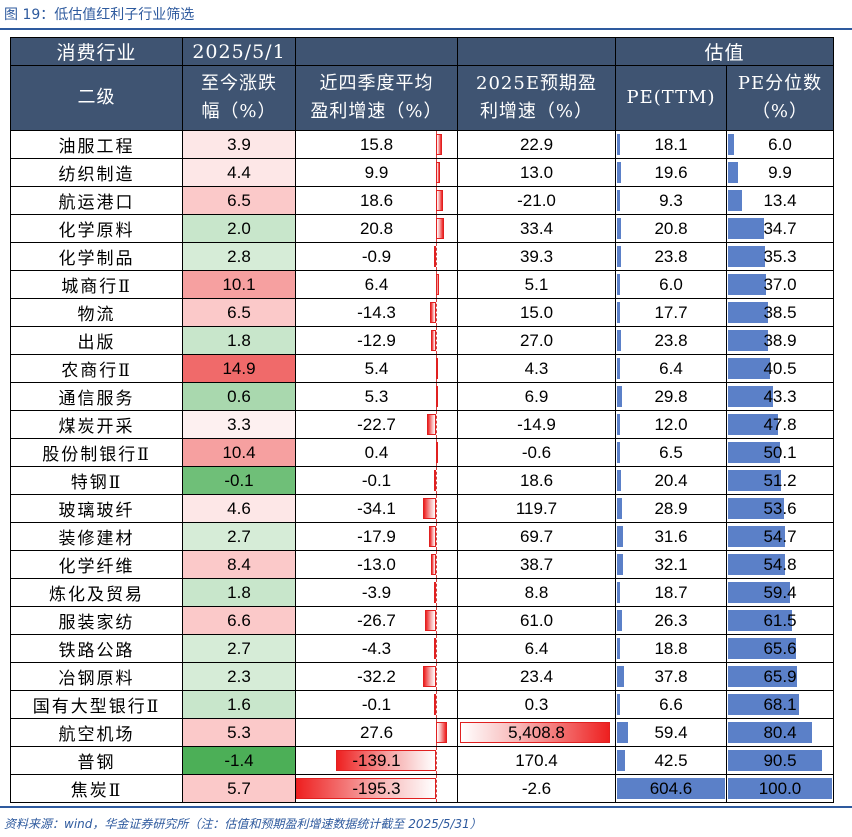 Image resolution: width=852 pixels, height=837 pixels. I want to click on table-row: 航空机场 5.3 27.6 5,408.8 59.4 80.4, so click(422, 732).